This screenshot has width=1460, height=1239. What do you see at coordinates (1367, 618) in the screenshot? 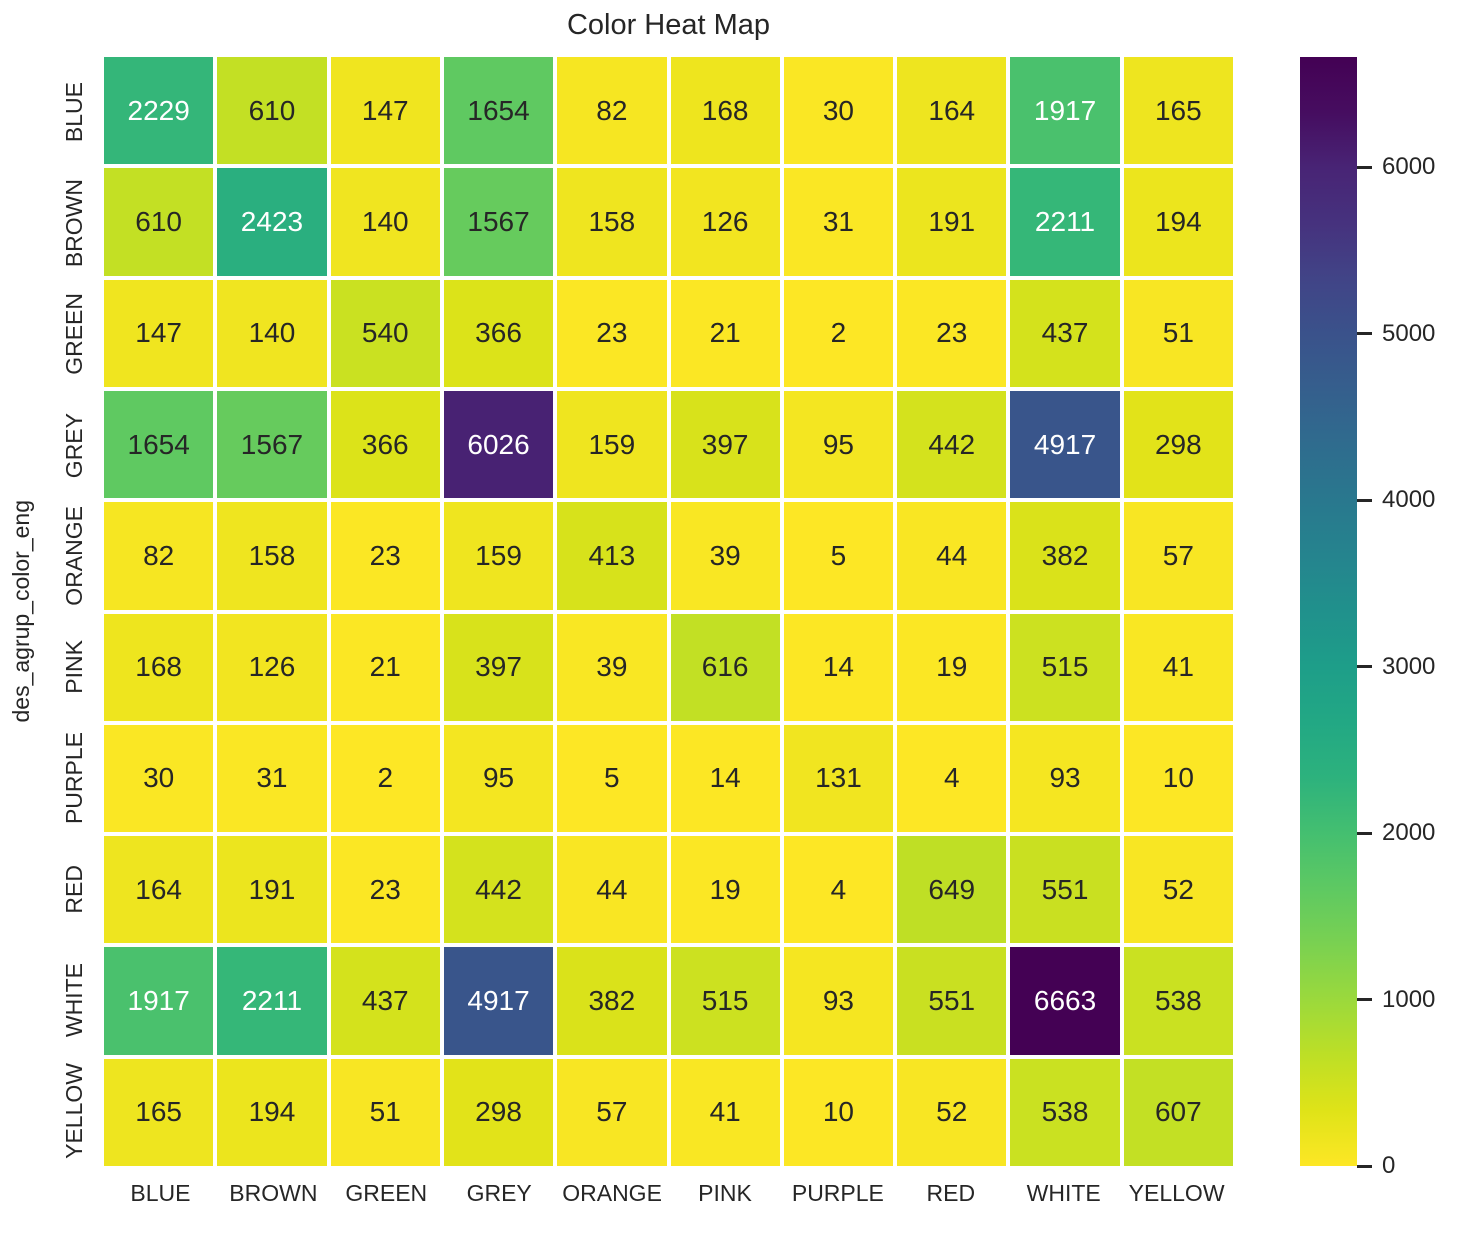
I see `colorbar: 0 1000 2000 3000 4000 5000 6000` at bounding box center [1367, 618].